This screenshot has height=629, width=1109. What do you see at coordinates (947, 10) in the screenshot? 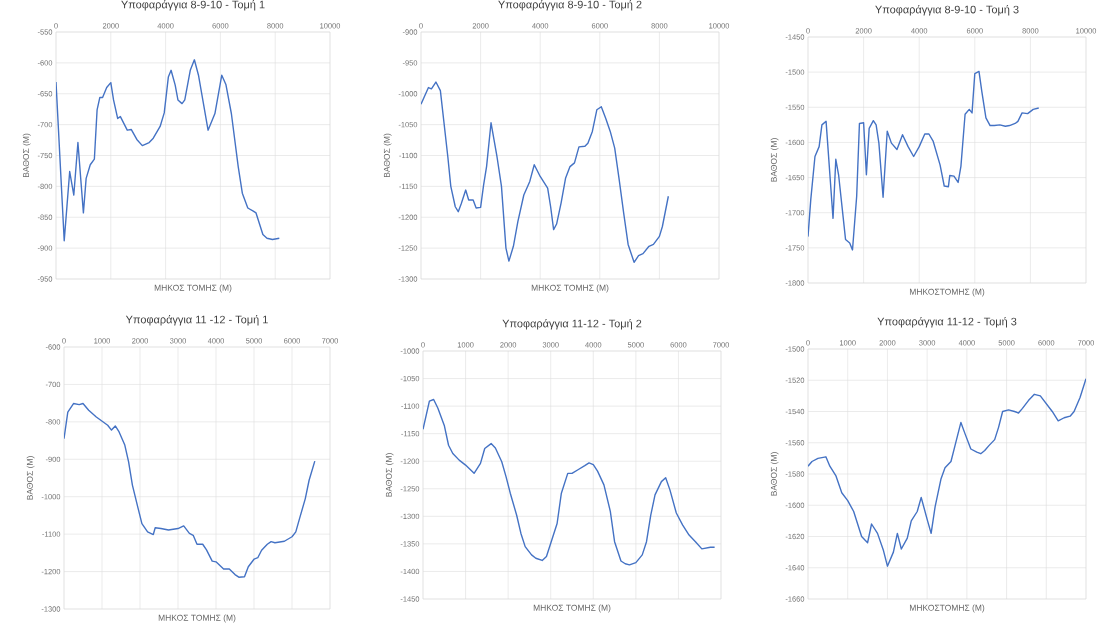
I see `chart-title: Υποφαράγγια 8-9-10 - Τομή 3` at bounding box center [947, 10].